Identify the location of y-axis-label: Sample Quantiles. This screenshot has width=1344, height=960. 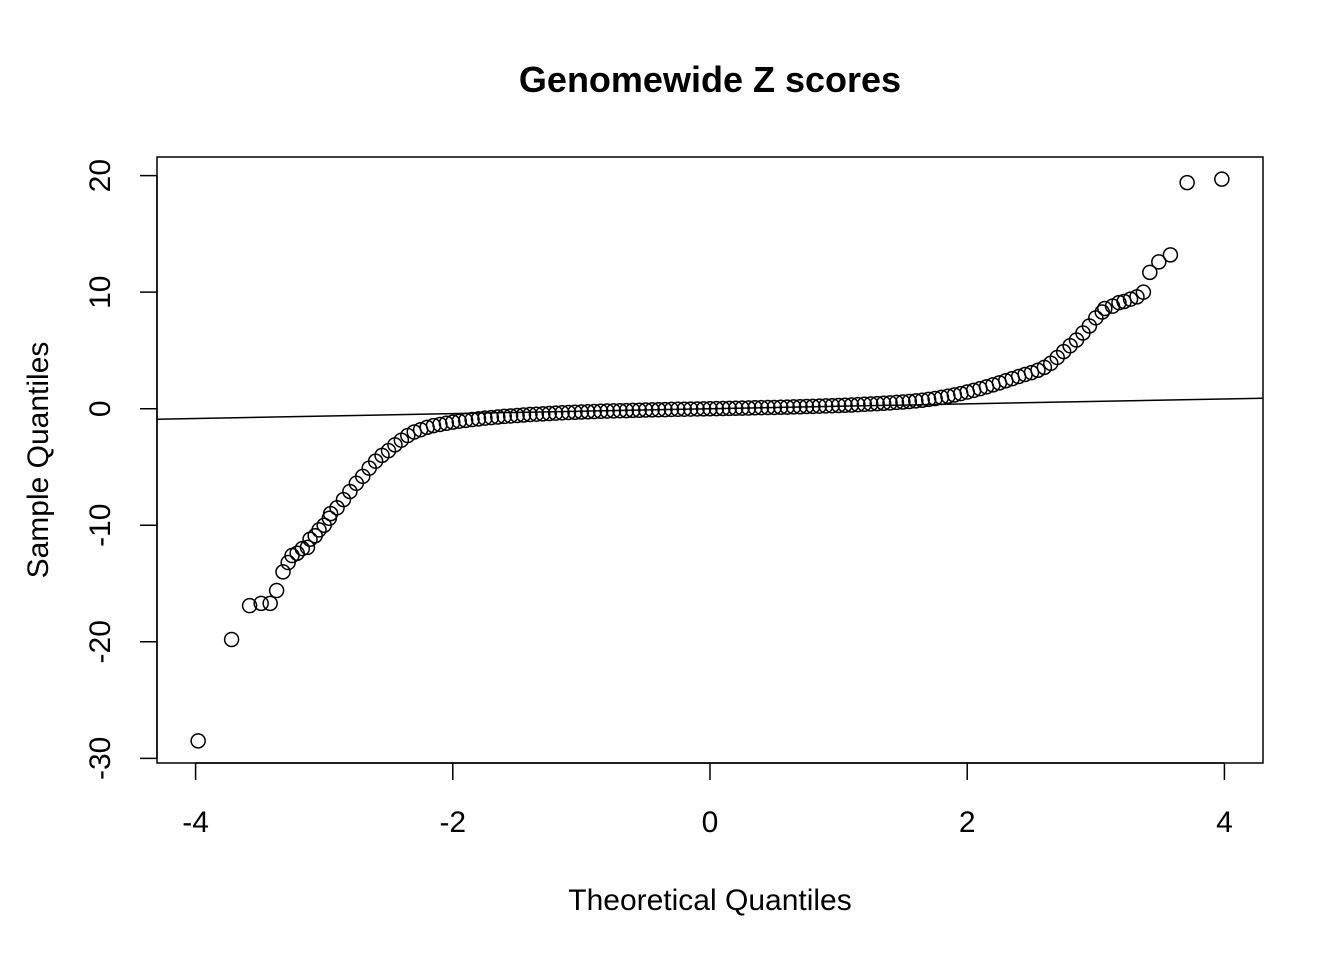
(38, 460).